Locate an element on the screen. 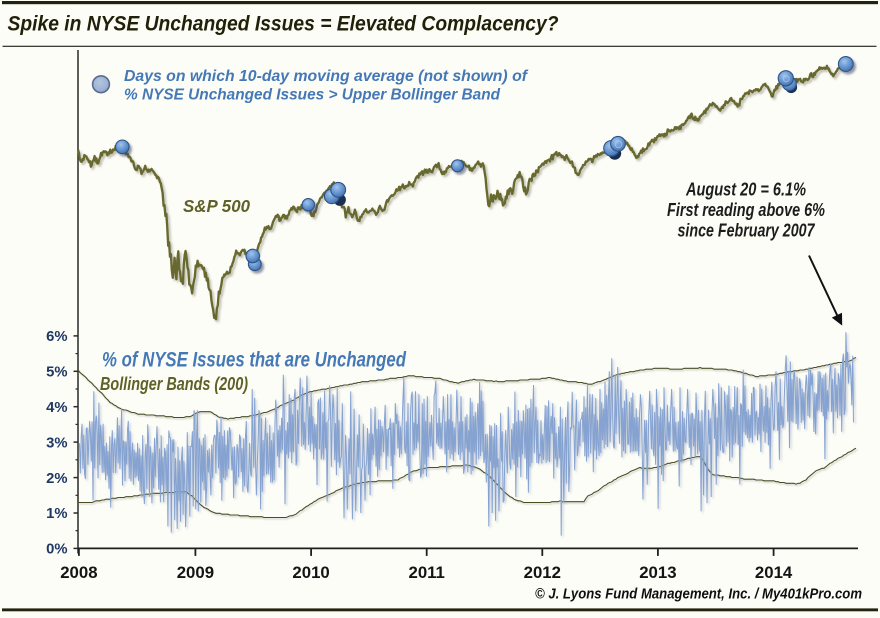 The height and width of the screenshot is (618, 880). svg-text: 2% is located at coordinates (56, 479).